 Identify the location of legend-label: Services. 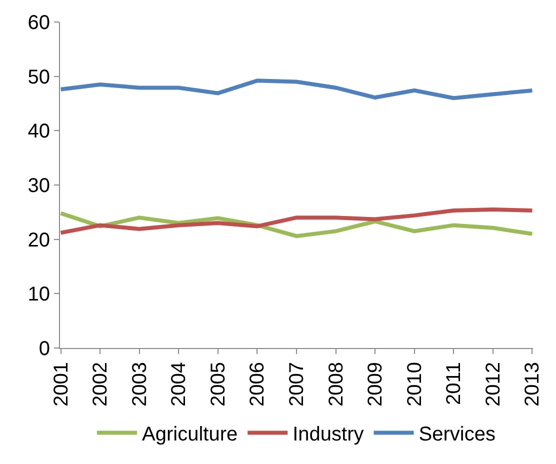
(457, 435).